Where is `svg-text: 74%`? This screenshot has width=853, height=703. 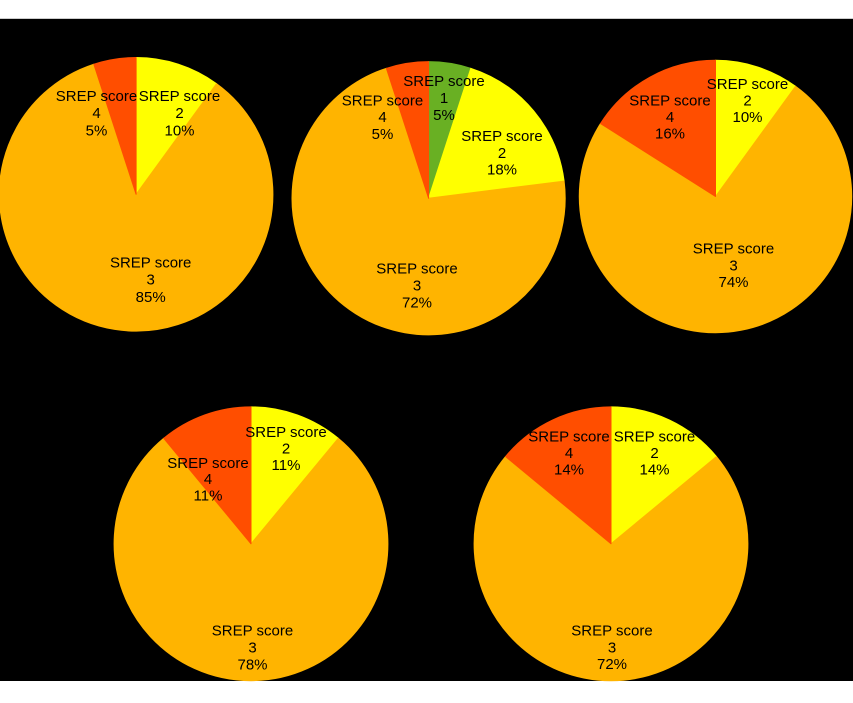
svg-text: 74% is located at coordinates (733, 282).